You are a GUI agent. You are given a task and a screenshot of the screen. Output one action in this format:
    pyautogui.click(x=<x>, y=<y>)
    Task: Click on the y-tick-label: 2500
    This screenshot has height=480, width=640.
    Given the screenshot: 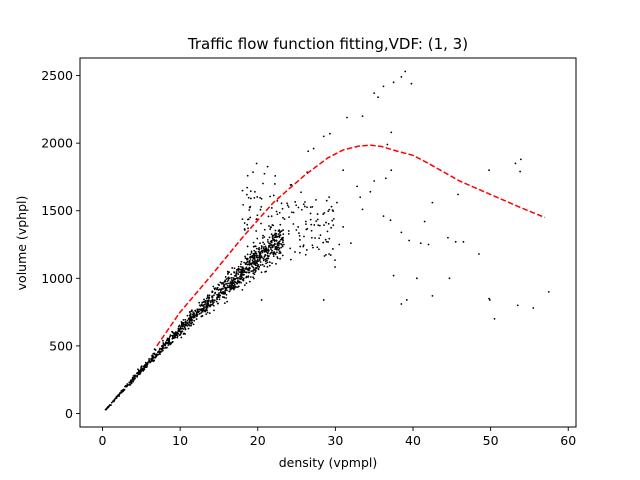 What is the action you would take?
    pyautogui.click(x=57, y=75)
    